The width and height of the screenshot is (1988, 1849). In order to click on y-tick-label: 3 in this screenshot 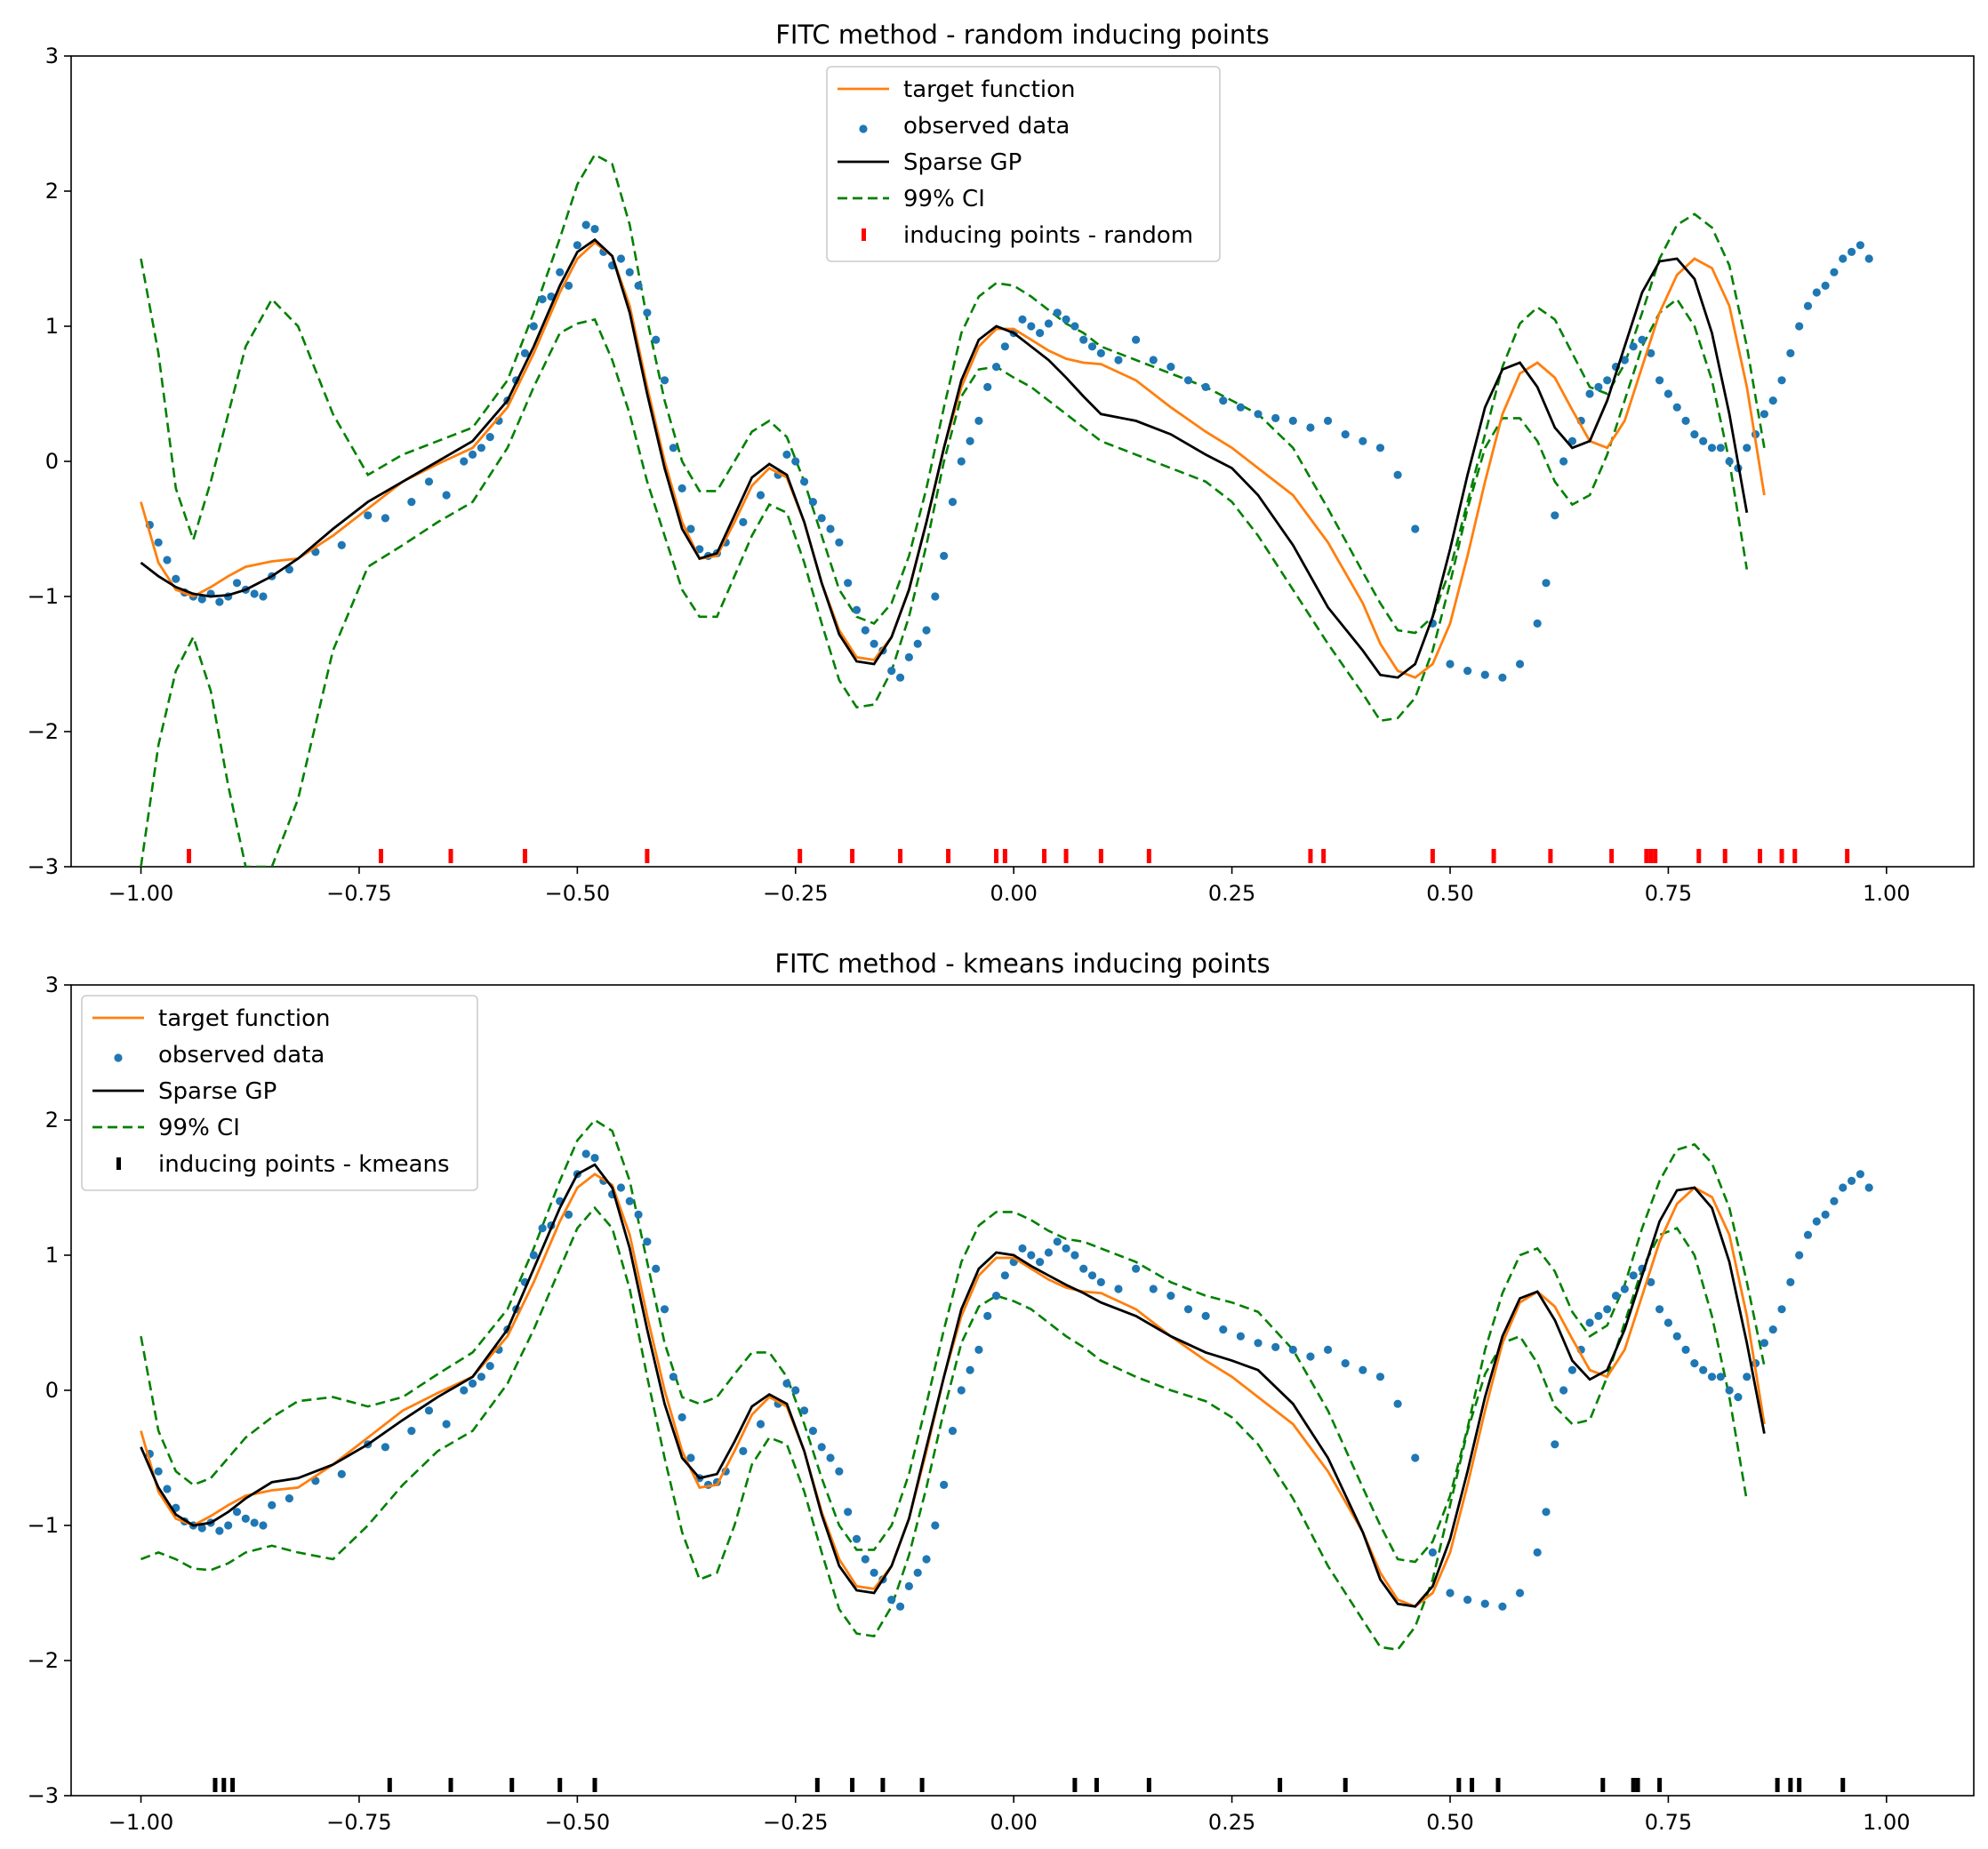, I will do `click(52, 56)`.